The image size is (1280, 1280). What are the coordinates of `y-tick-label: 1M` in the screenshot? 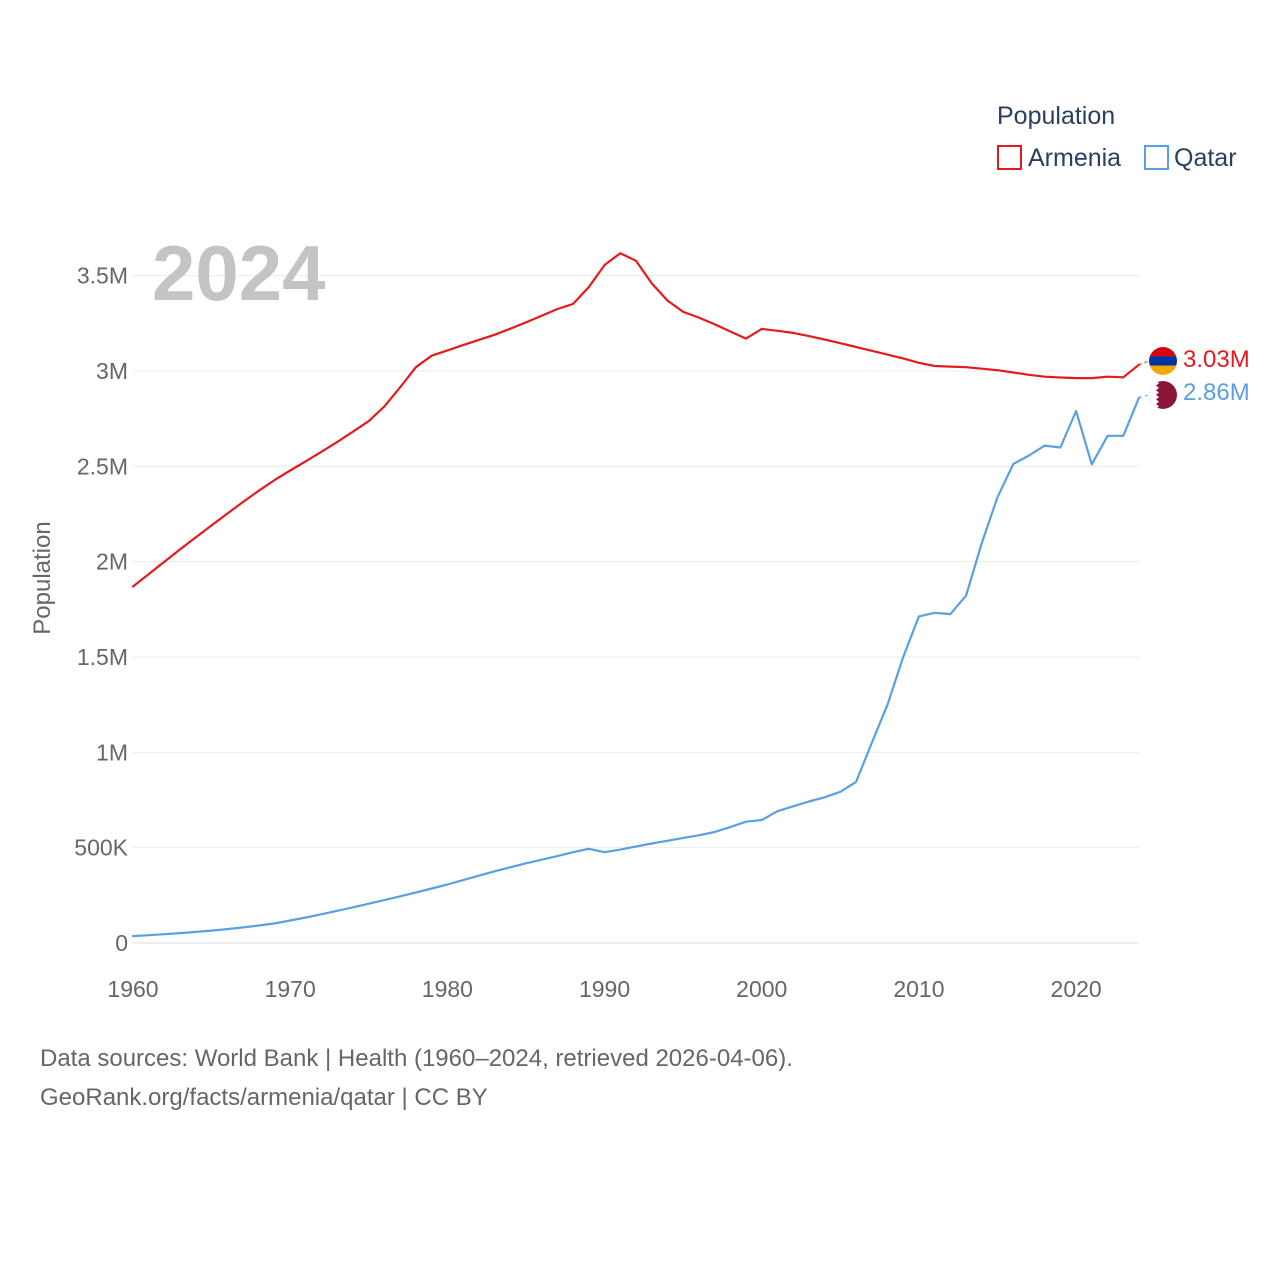 It's located at (112, 752).